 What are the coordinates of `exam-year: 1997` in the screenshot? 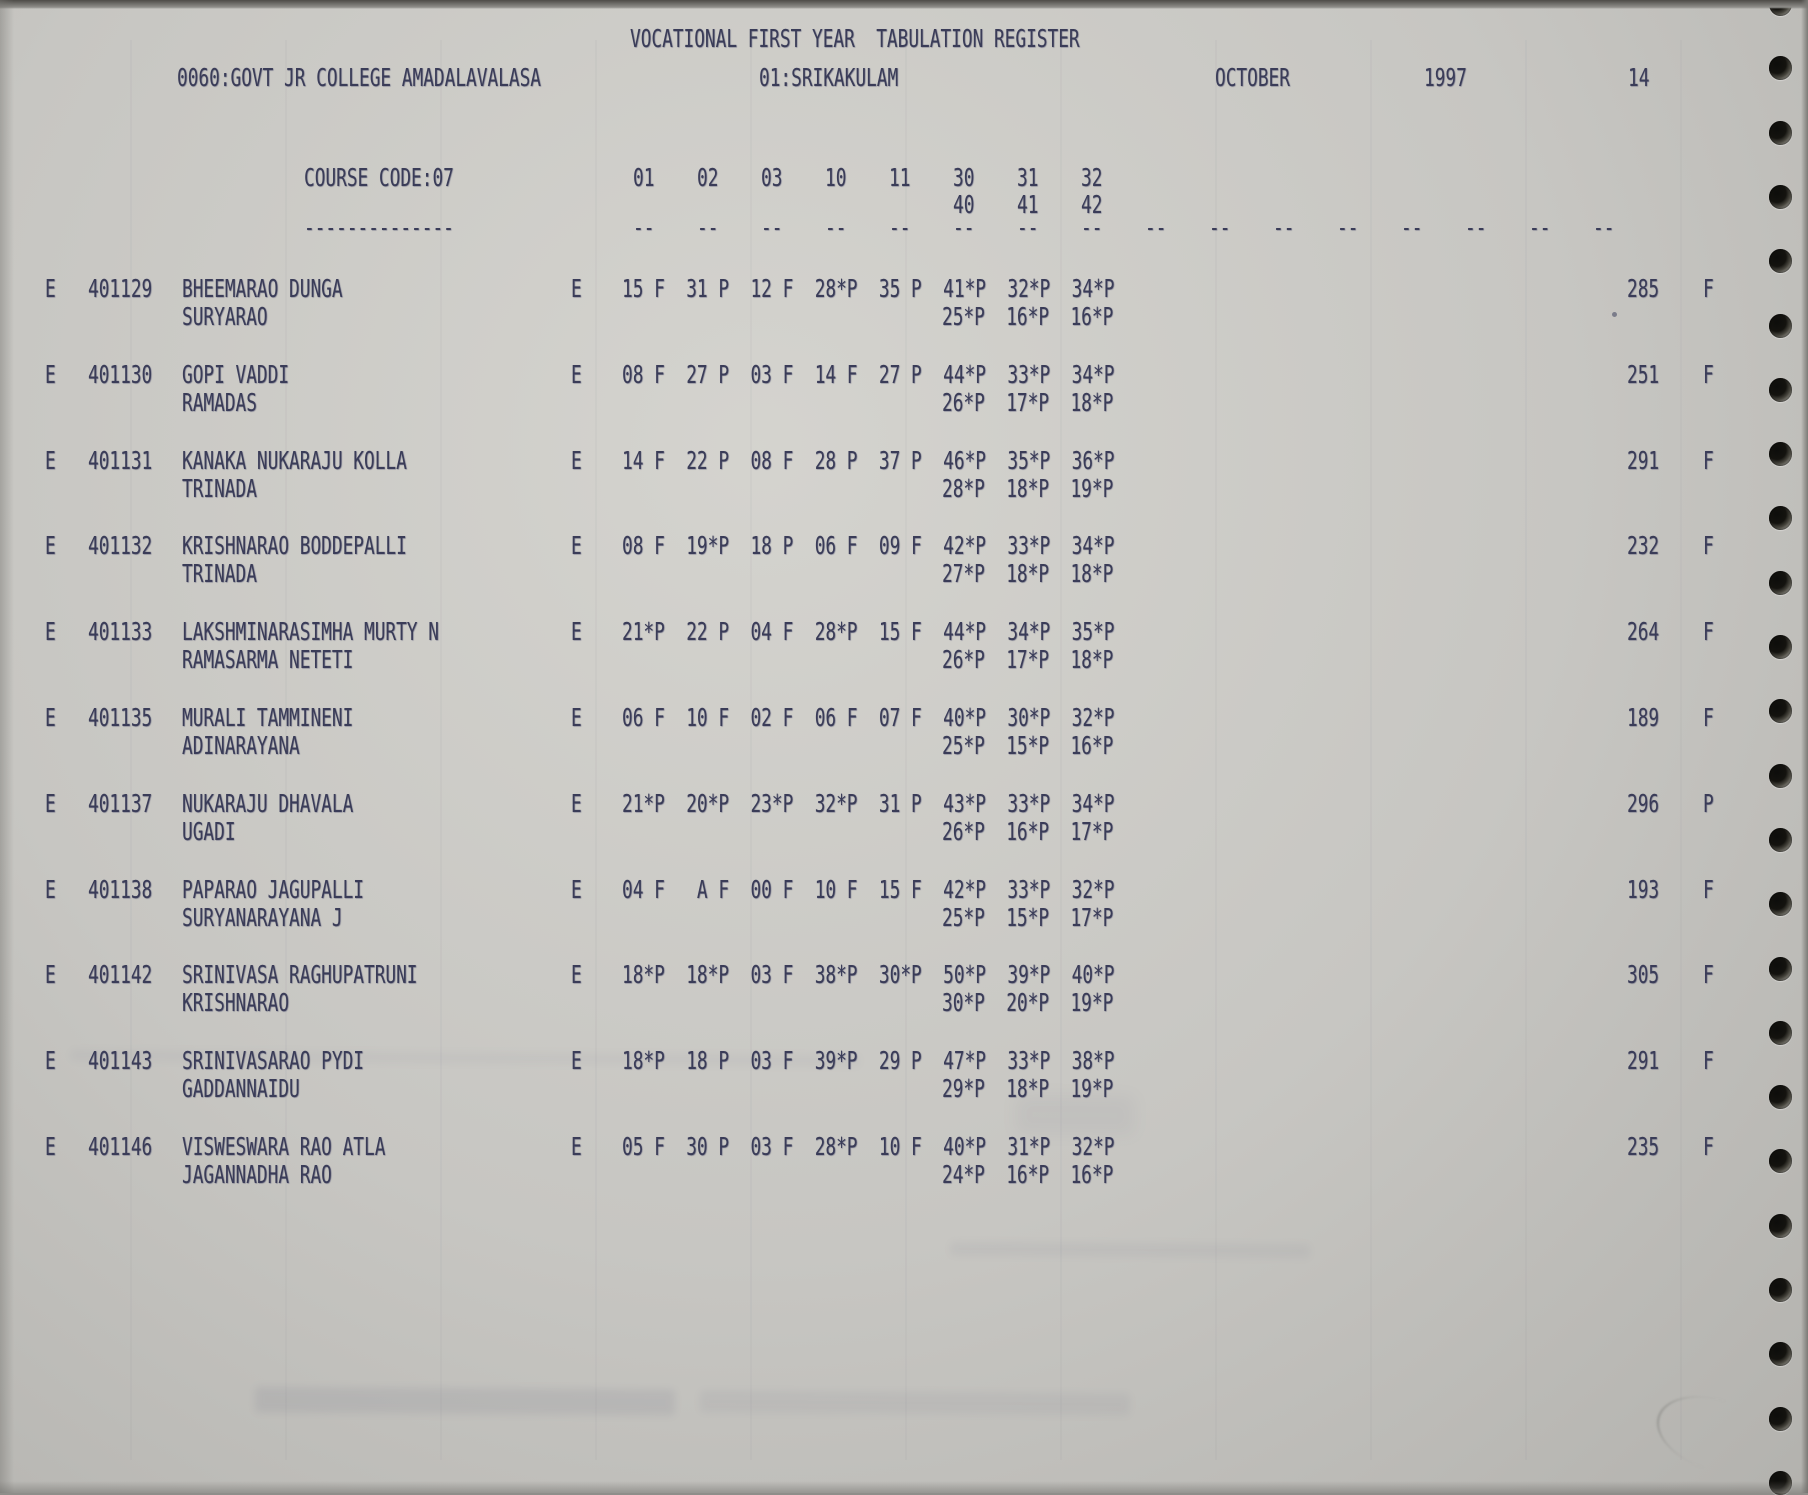 It's located at (1445, 78).